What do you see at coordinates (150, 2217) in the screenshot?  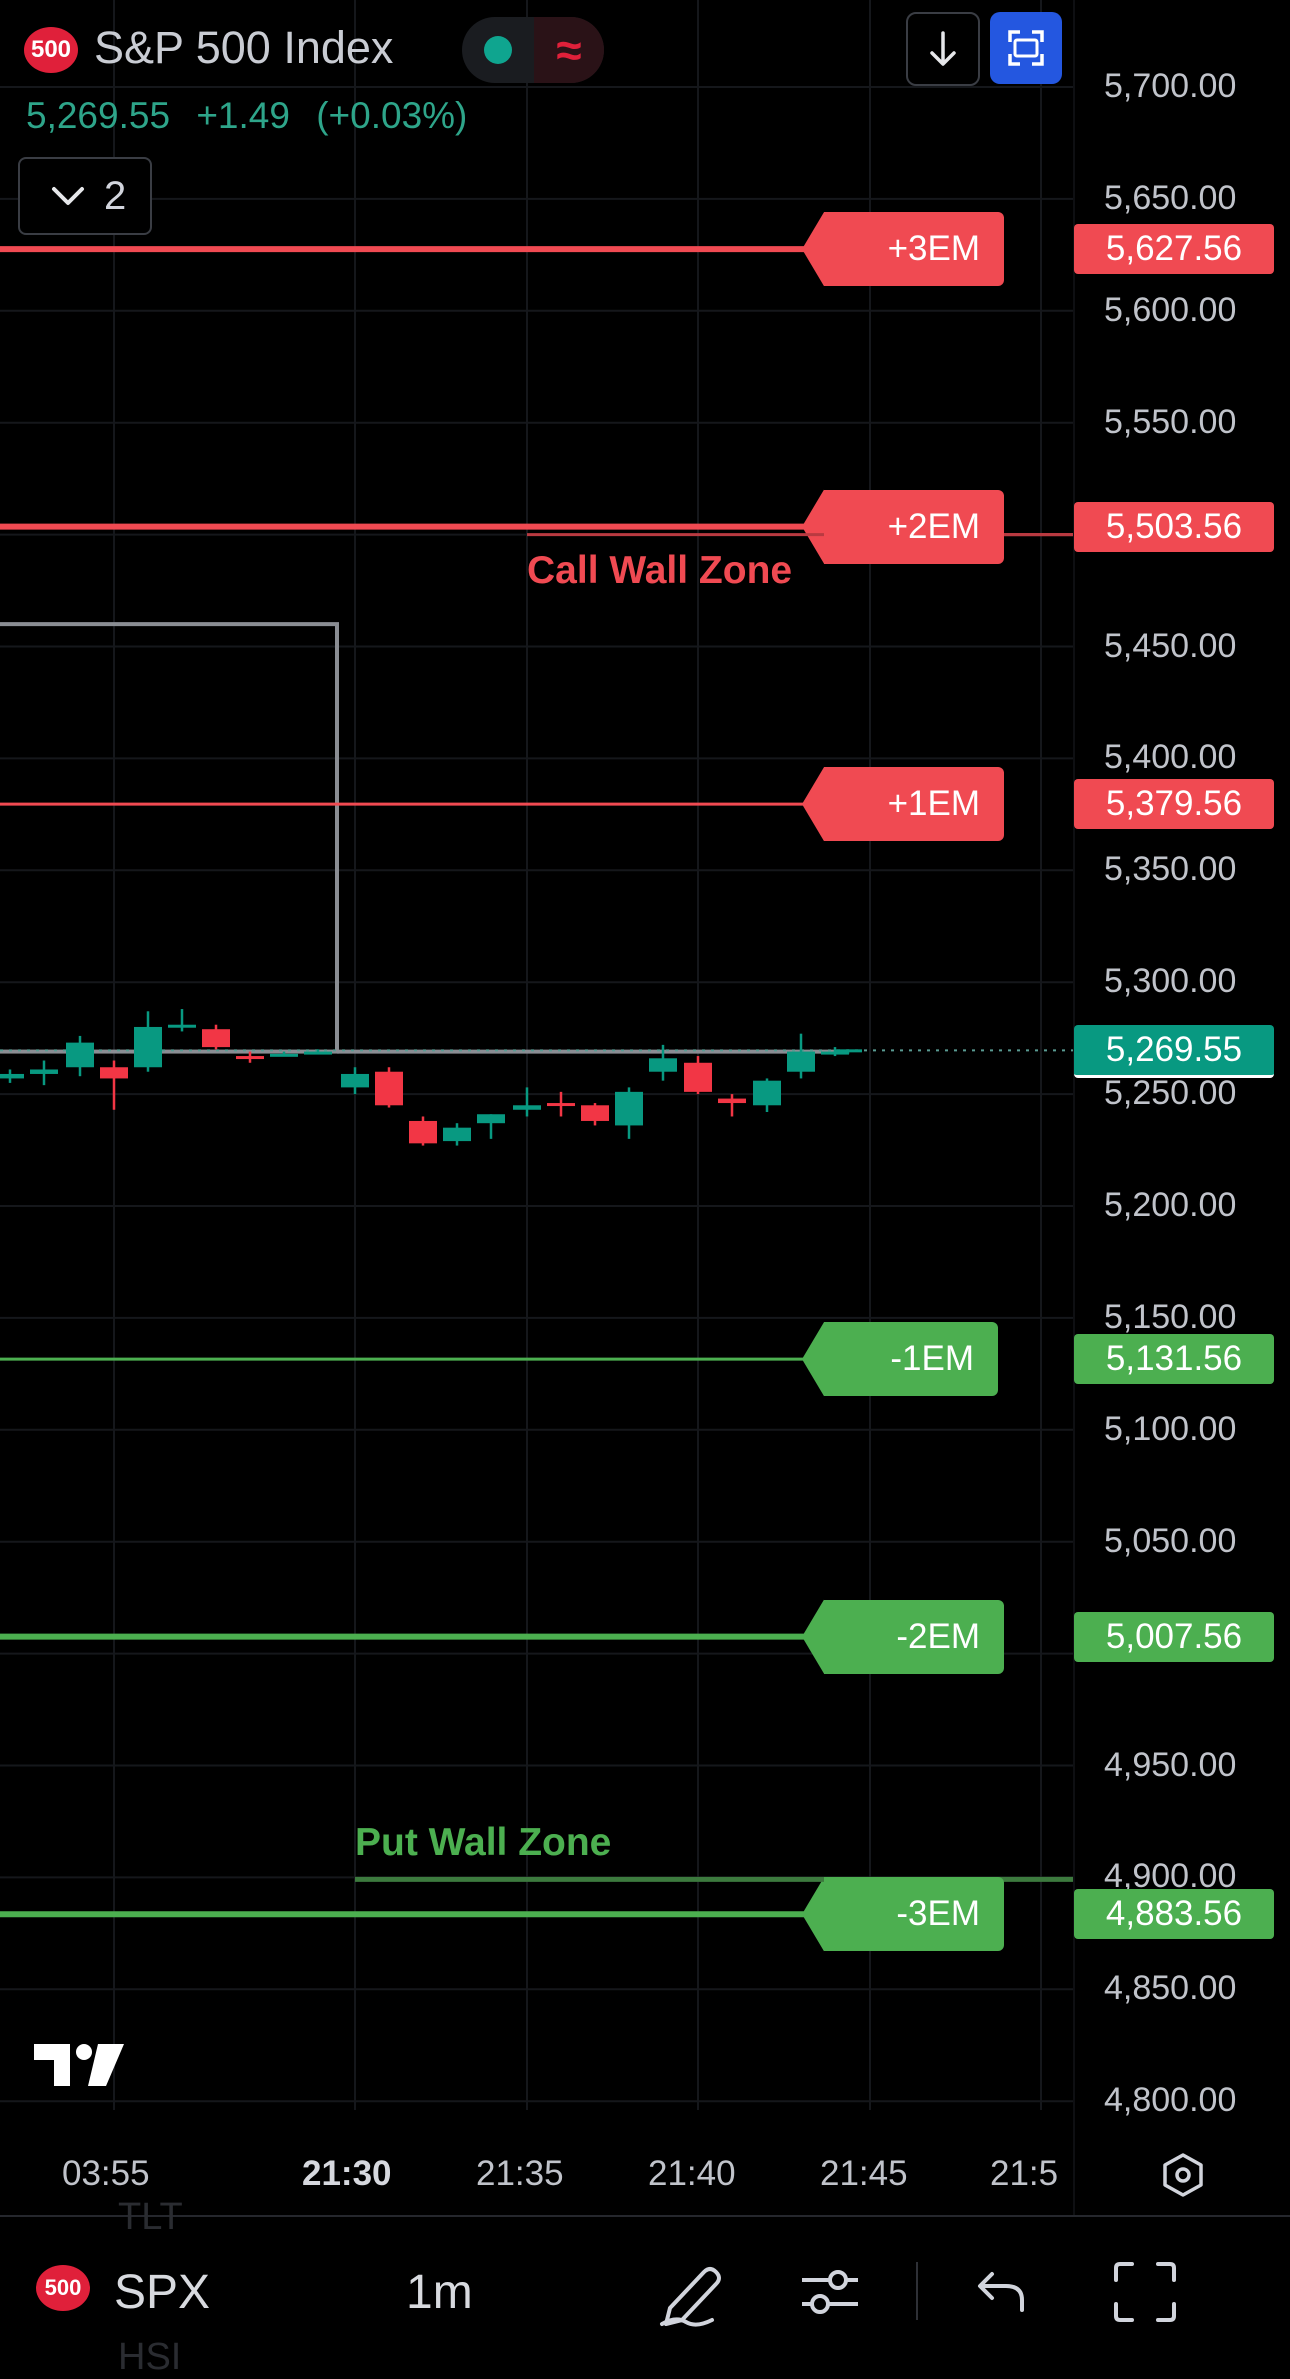 I see `hidden-watchlist-item: TLT` at bounding box center [150, 2217].